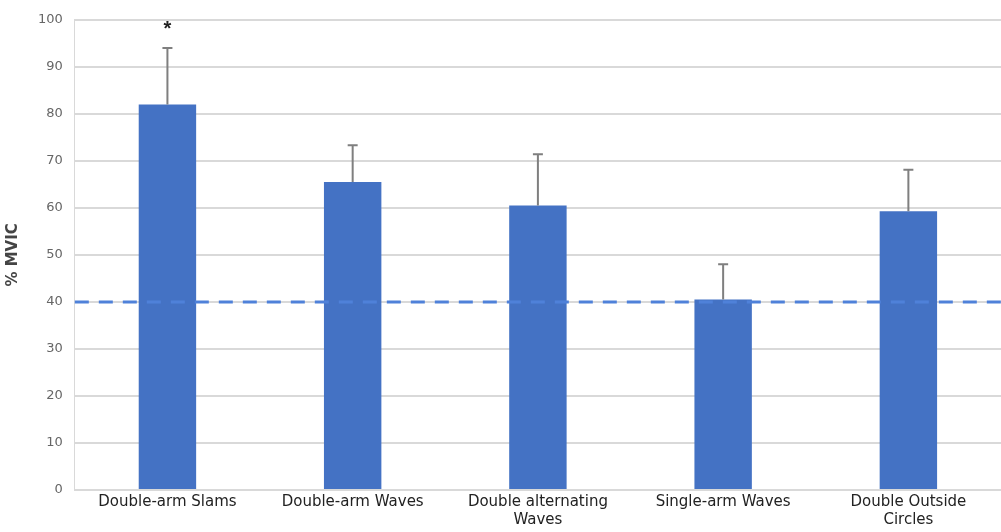  I want to click on annotation: *, so click(167, 28).